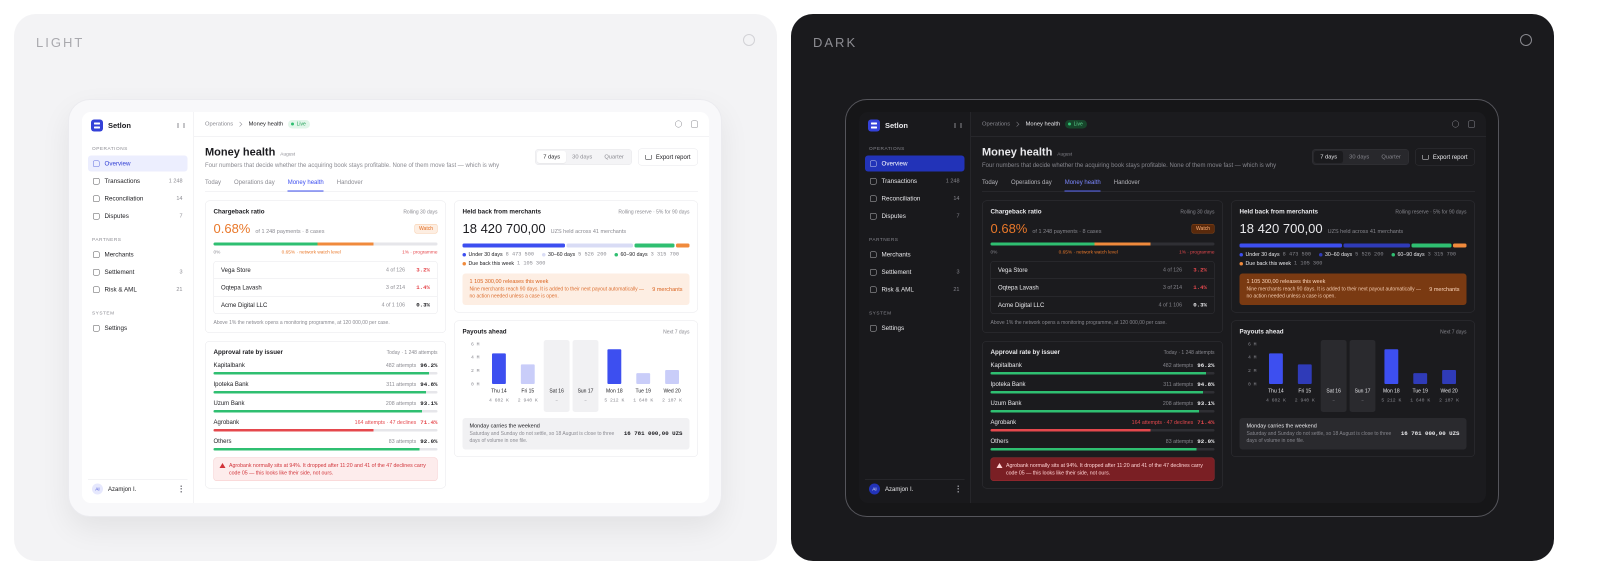  I want to click on value-label: 4 602 K, so click(499, 400).